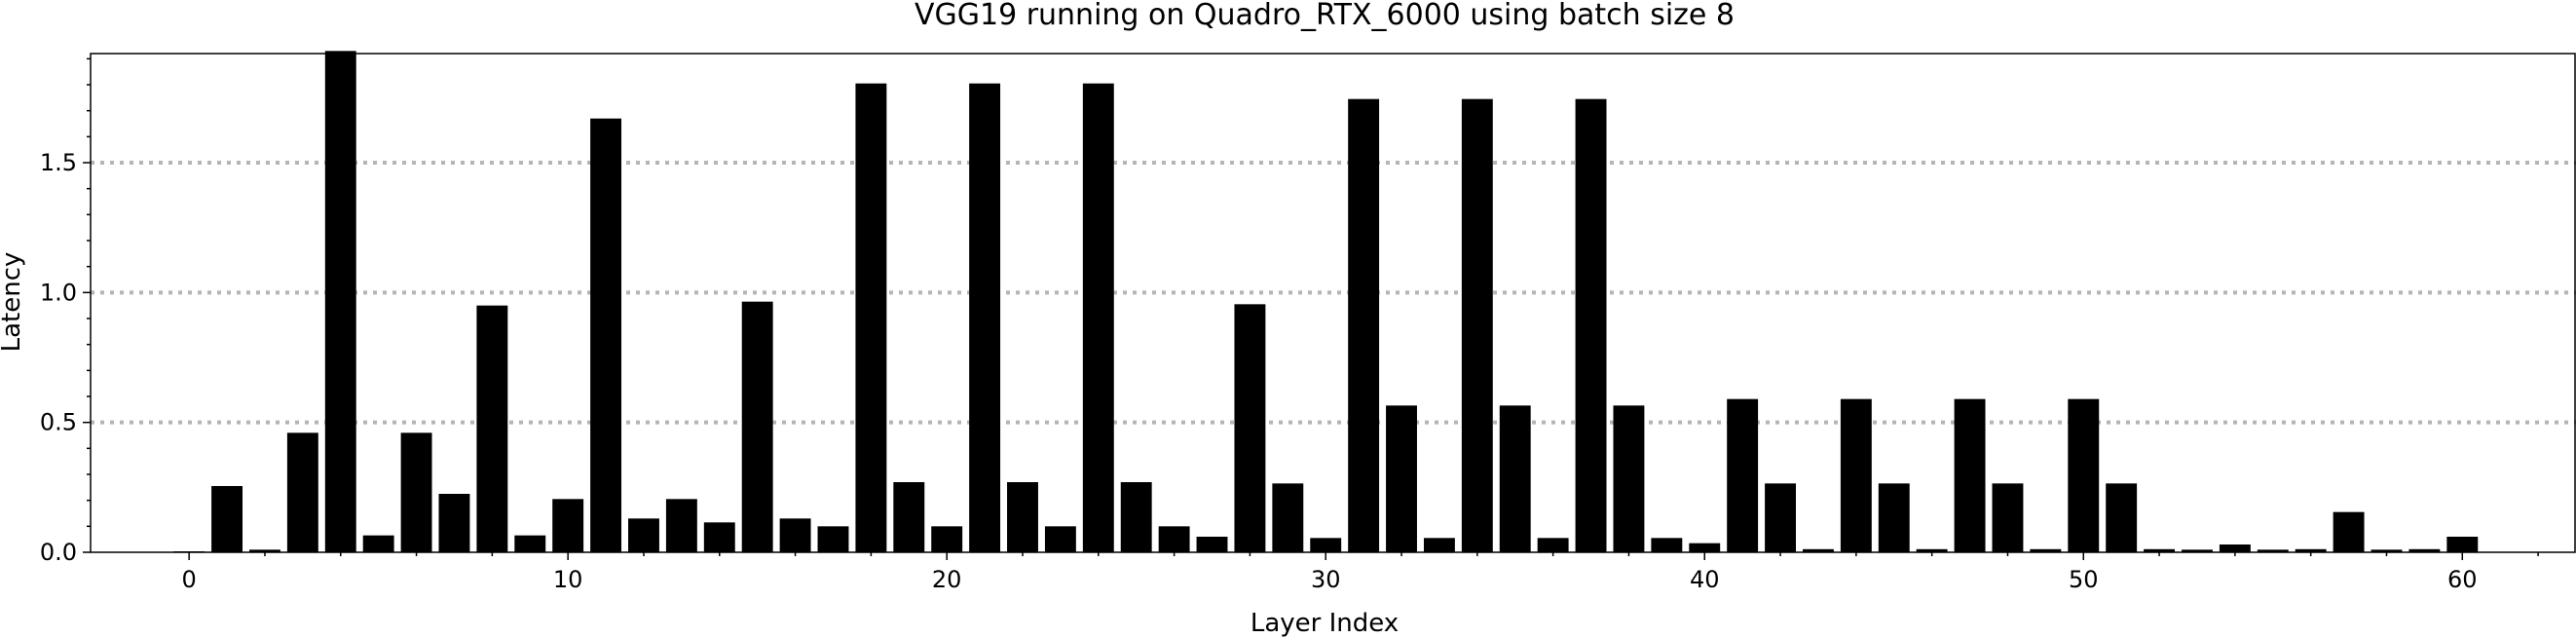  What do you see at coordinates (2084, 580) in the screenshot?
I see `x-tick-label-5: 50` at bounding box center [2084, 580].